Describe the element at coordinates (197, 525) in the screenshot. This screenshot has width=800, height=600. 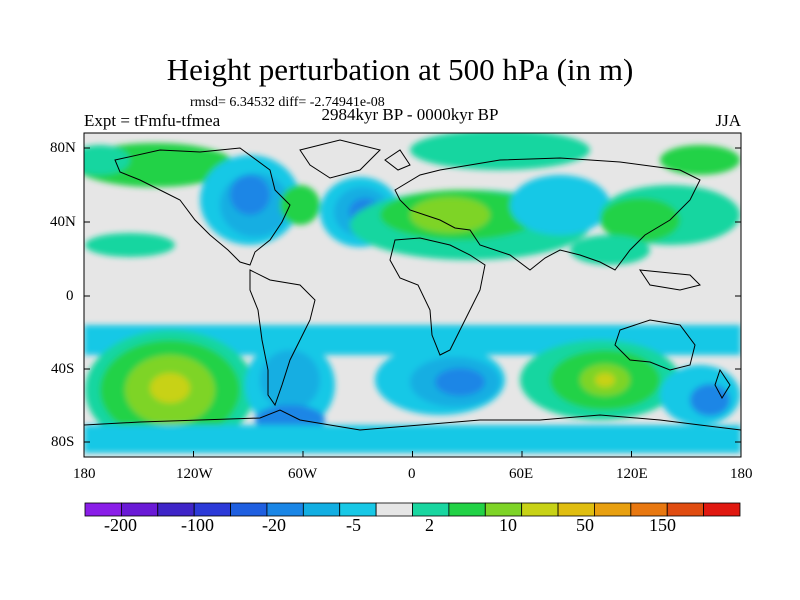
I see `colorbar-label: -100` at that location.